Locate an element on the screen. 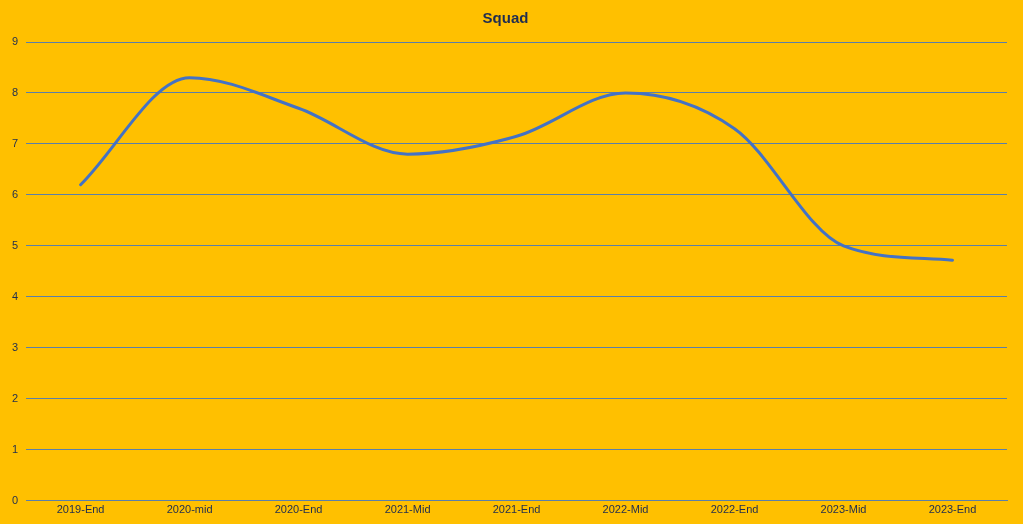 This screenshot has width=1023, height=524. x-tick-label: 2022-Mid is located at coordinates (625, 509).